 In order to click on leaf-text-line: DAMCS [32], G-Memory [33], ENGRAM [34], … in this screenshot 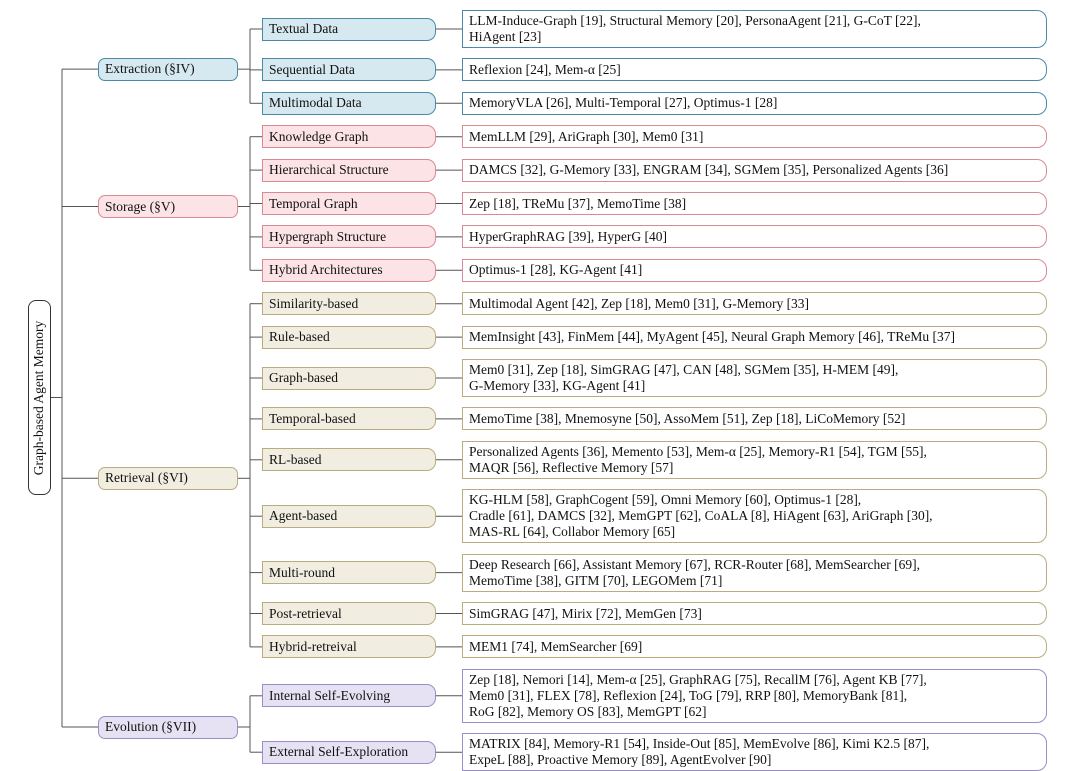, I will do `click(709, 170)`.